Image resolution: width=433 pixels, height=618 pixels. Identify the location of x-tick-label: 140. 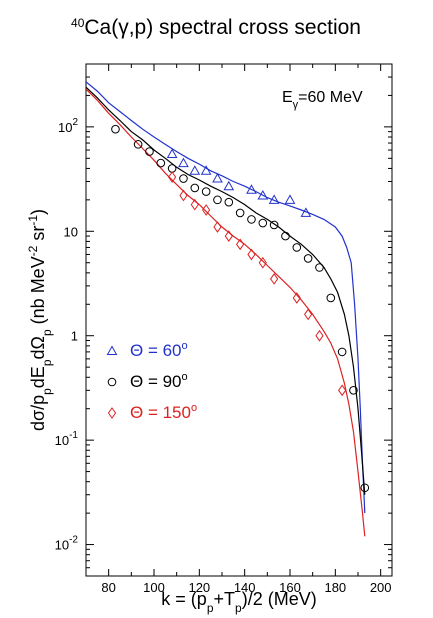
(245, 587).